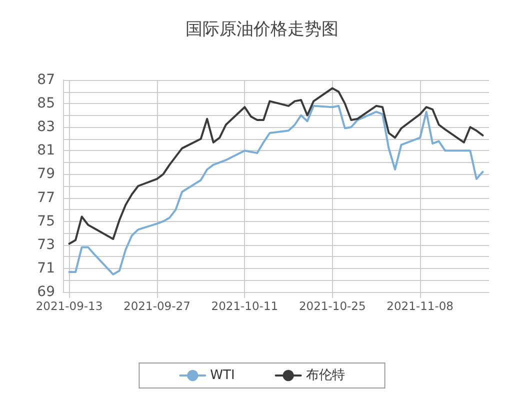 The height and width of the screenshot is (400, 524). I want to click on y-tick-label: 73, so click(46, 244).